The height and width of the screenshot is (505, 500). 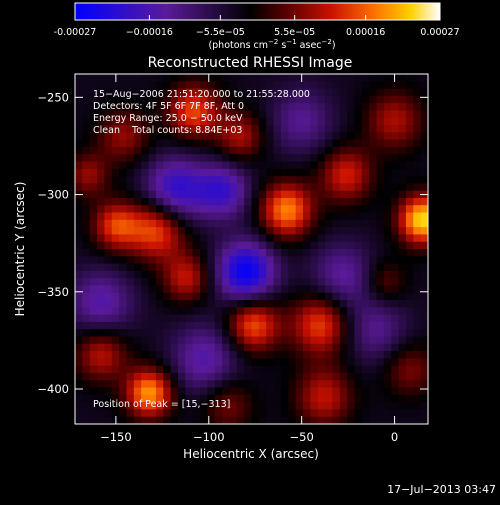 What do you see at coordinates (394, 437) in the screenshot?
I see `x-tick-label: 0` at bounding box center [394, 437].